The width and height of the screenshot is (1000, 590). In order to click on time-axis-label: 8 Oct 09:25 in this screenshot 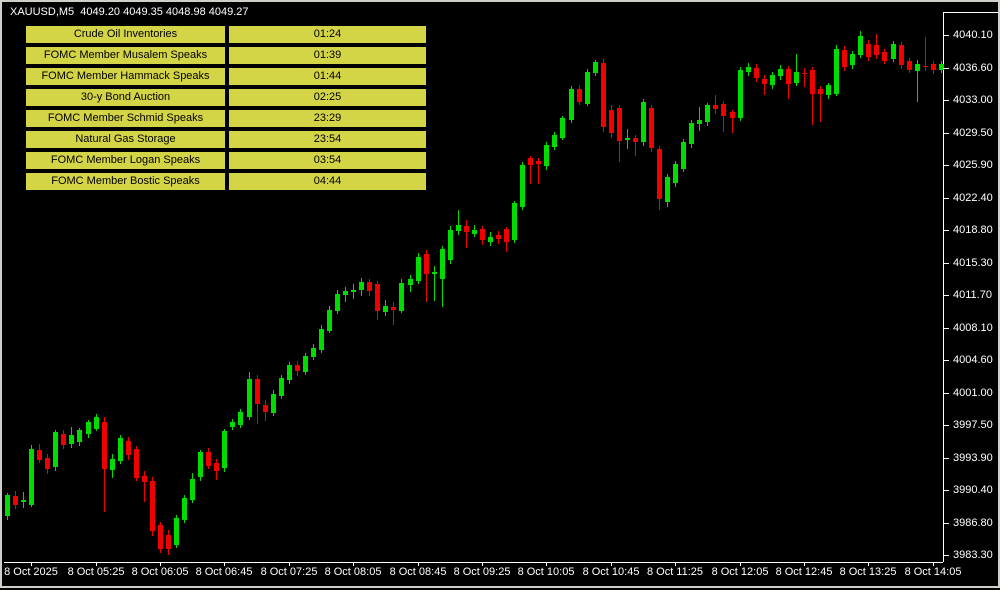, I will do `click(482, 572)`.